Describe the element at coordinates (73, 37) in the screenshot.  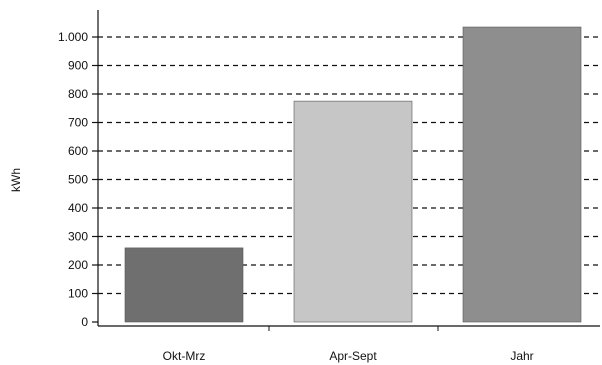
I see `y-tick-label: 1.000` at that location.